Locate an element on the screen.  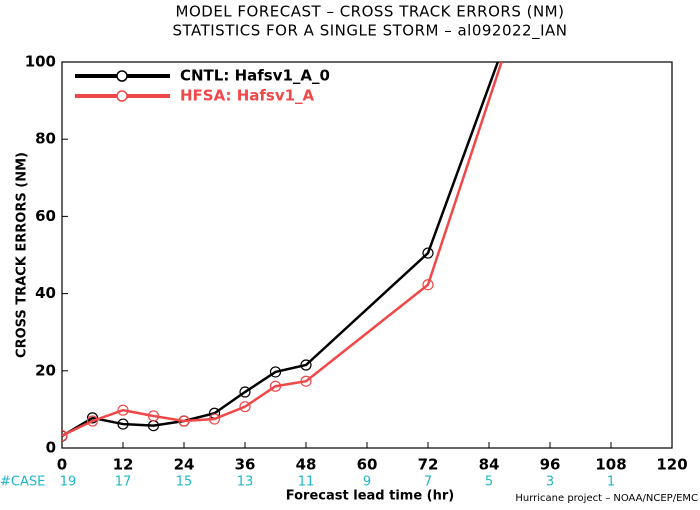
x-tick-label: 72 is located at coordinates (428, 465).